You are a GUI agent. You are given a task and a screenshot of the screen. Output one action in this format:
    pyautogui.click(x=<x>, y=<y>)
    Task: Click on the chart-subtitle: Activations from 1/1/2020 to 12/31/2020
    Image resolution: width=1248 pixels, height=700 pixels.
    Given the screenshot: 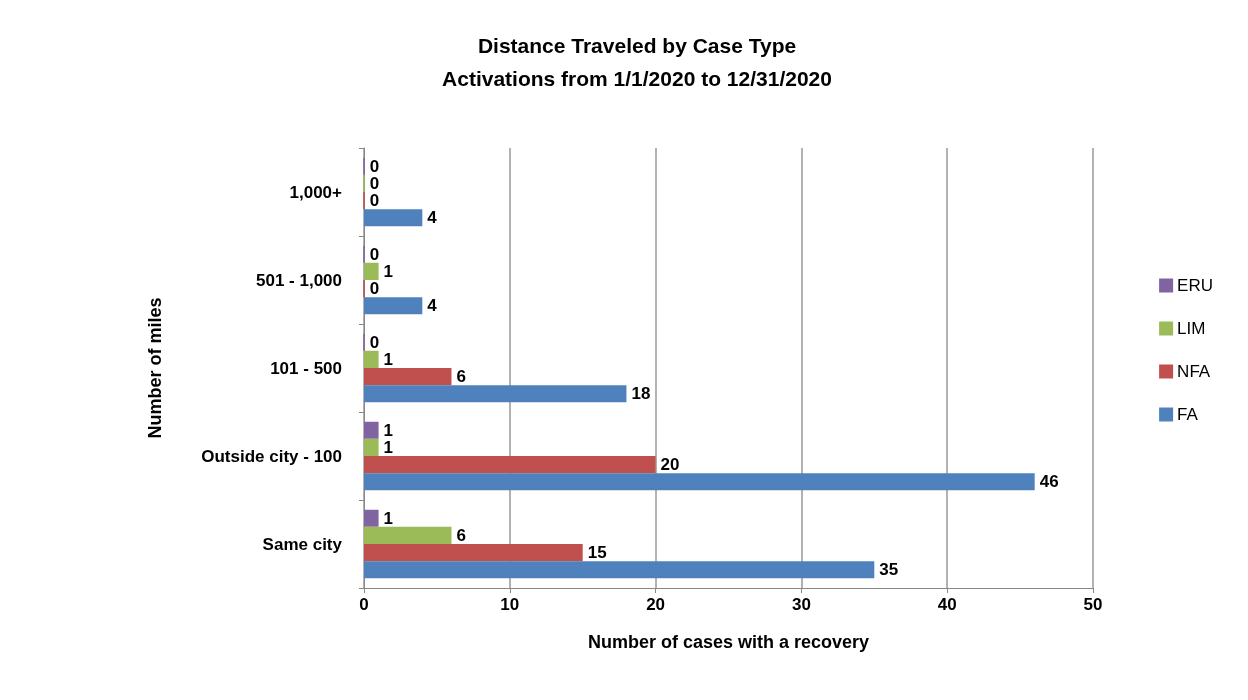 What is the action you would take?
    pyautogui.click(x=637, y=78)
    